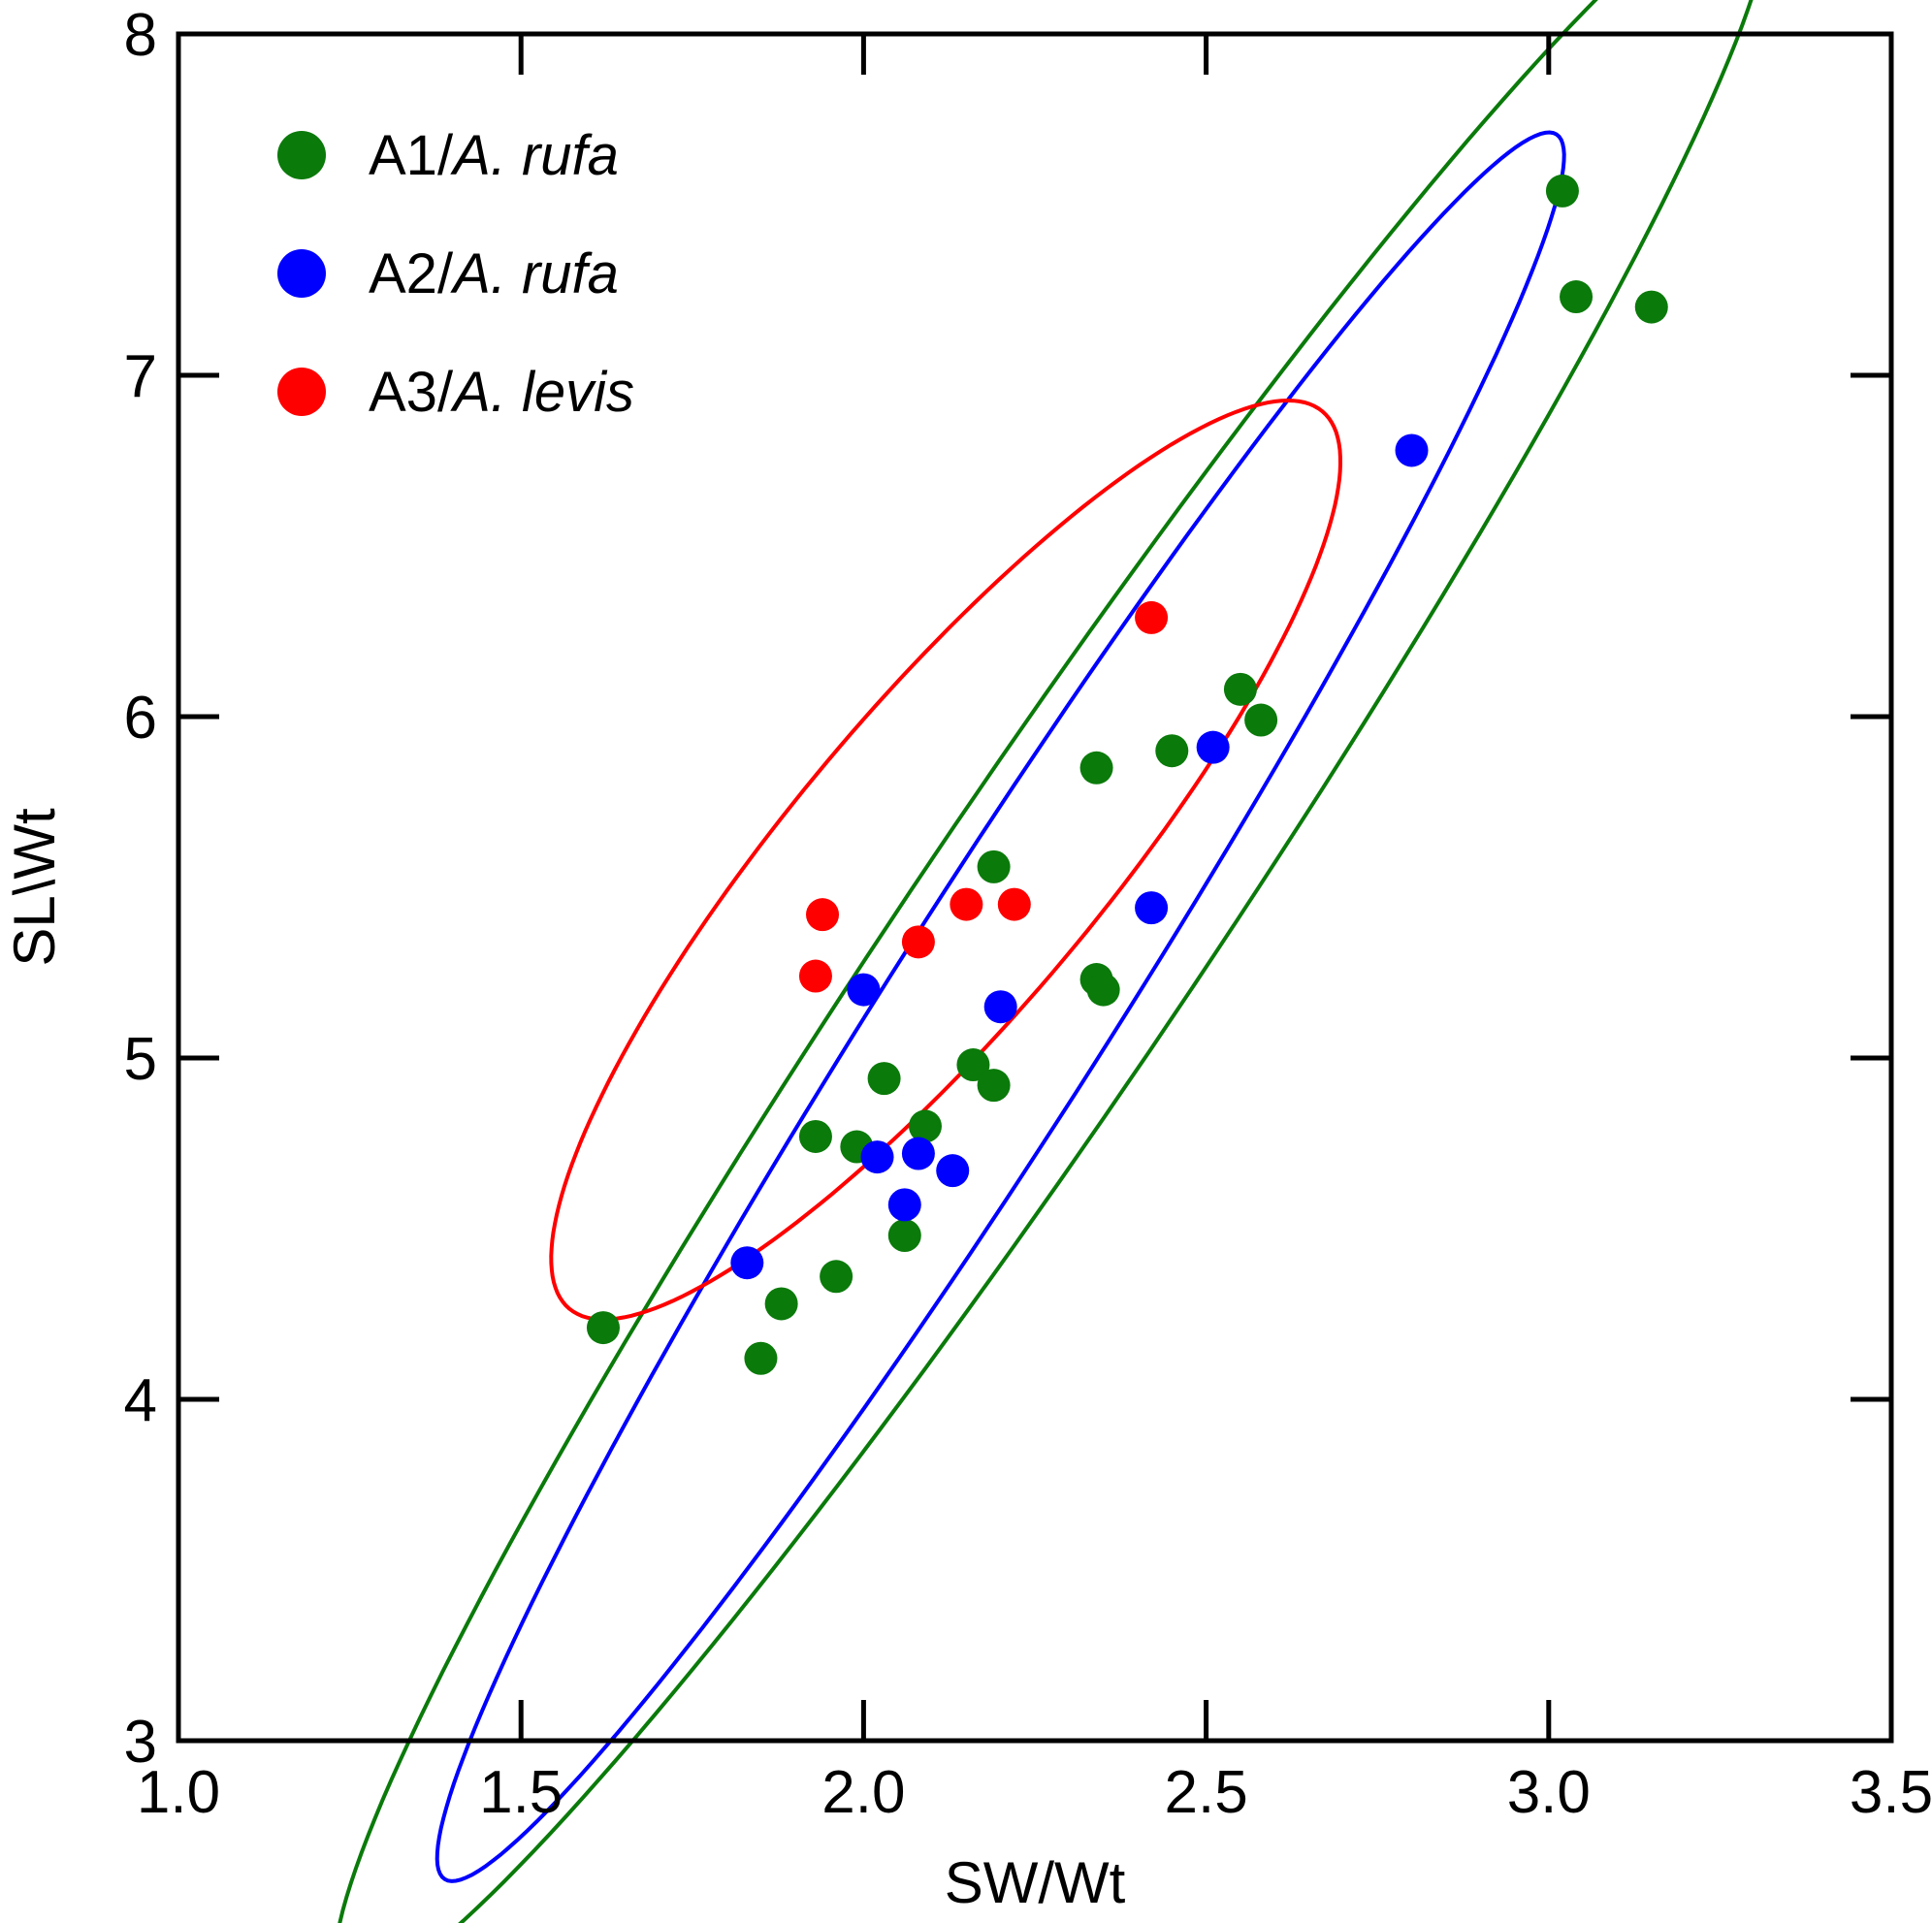  Describe the element at coordinates (140, 1059) in the screenshot. I see `y-tick-label: 5` at that location.